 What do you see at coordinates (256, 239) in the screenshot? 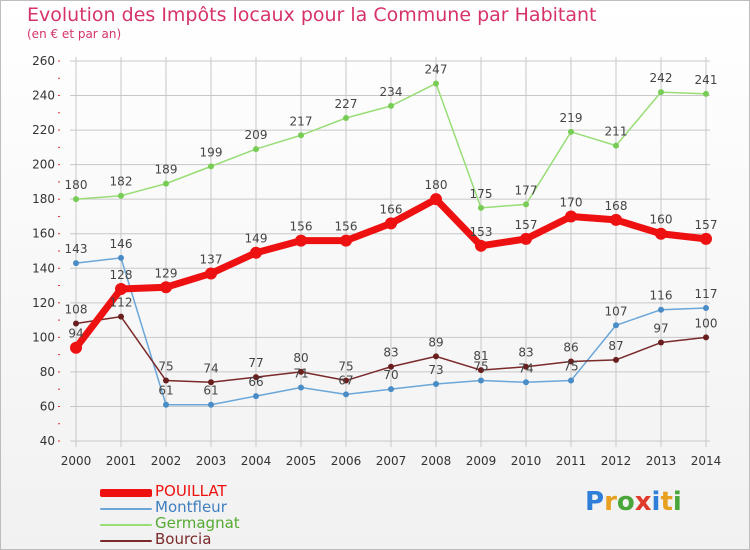
I see `data-label-pouillat: 149` at bounding box center [256, 239].